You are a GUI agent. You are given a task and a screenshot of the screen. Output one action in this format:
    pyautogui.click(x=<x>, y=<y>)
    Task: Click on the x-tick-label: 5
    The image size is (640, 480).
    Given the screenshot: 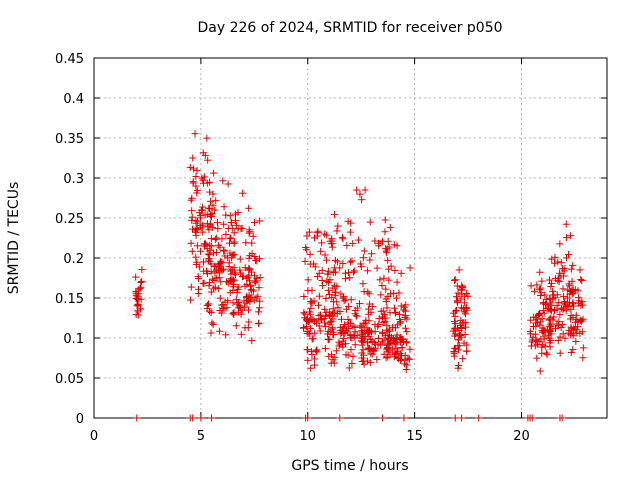 What is the action you would take?
    pyautogui.click(x=201, y=436)
    